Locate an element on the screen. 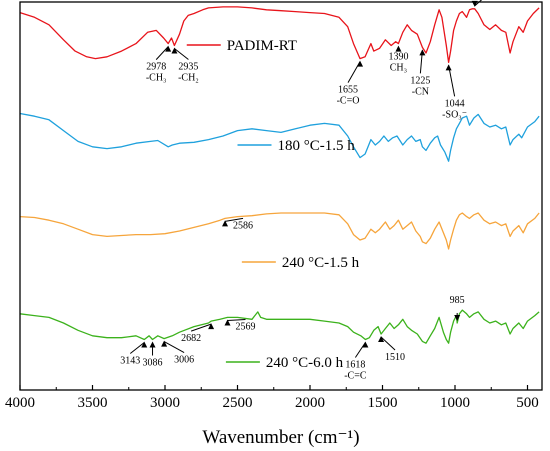 The height and width of the screenshot is (451, 550). annotation-sublabel: -SO₃⁻ is located at coordinates (454, 114).